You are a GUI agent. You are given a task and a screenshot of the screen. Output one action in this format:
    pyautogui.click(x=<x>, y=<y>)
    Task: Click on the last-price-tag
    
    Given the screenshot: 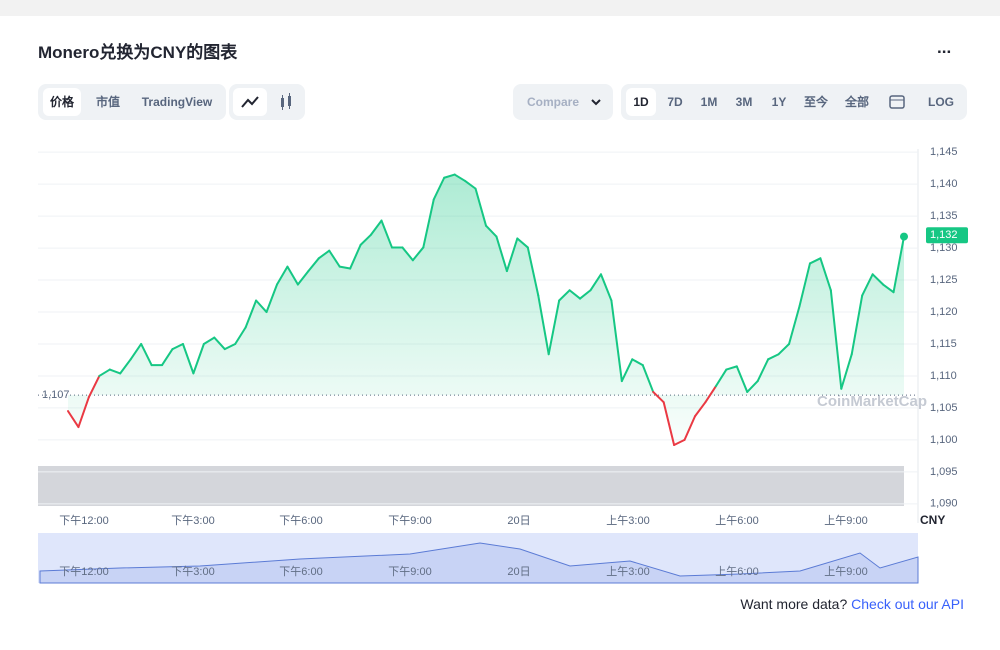 What is the action you would take?
    pyautogui.click(x=947, y=235)
    